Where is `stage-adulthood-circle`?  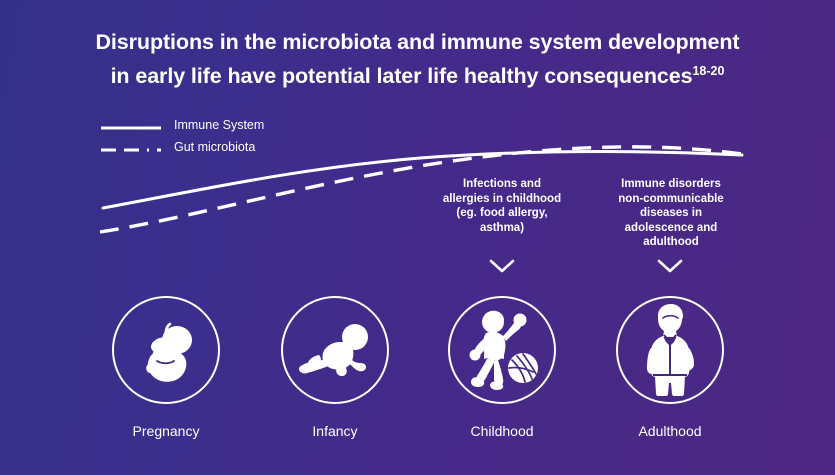 stage-adulthood-circle is located at coordinates (670, 350).